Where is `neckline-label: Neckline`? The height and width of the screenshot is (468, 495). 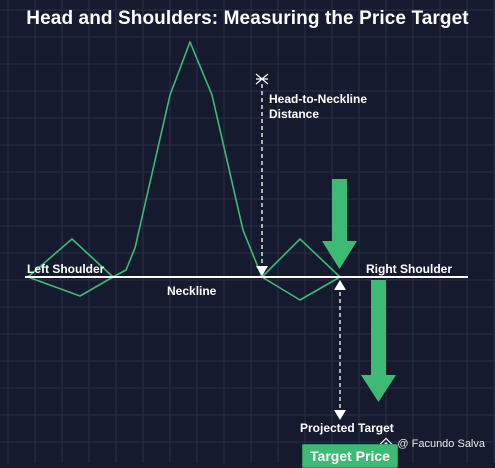
neckline-label: Neckline is located at coordinates (192, 291).